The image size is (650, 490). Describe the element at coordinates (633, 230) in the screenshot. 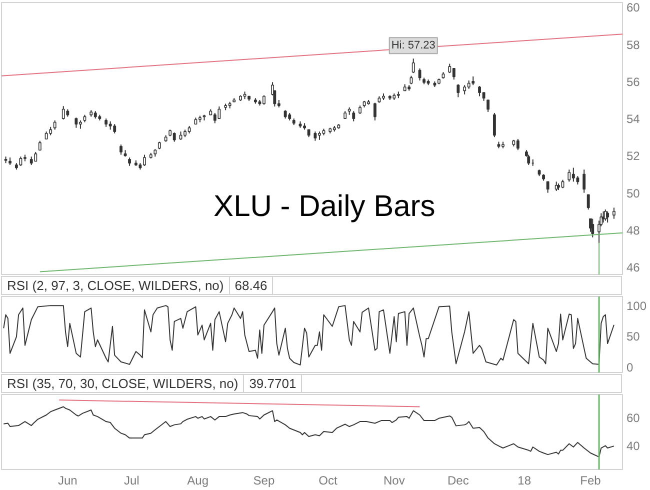

I see `y-tick-label: 48` at that location.